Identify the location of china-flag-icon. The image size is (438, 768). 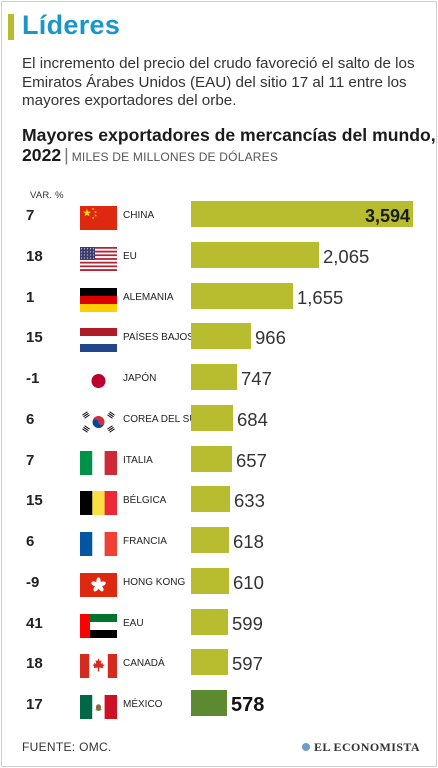
(98, 218).